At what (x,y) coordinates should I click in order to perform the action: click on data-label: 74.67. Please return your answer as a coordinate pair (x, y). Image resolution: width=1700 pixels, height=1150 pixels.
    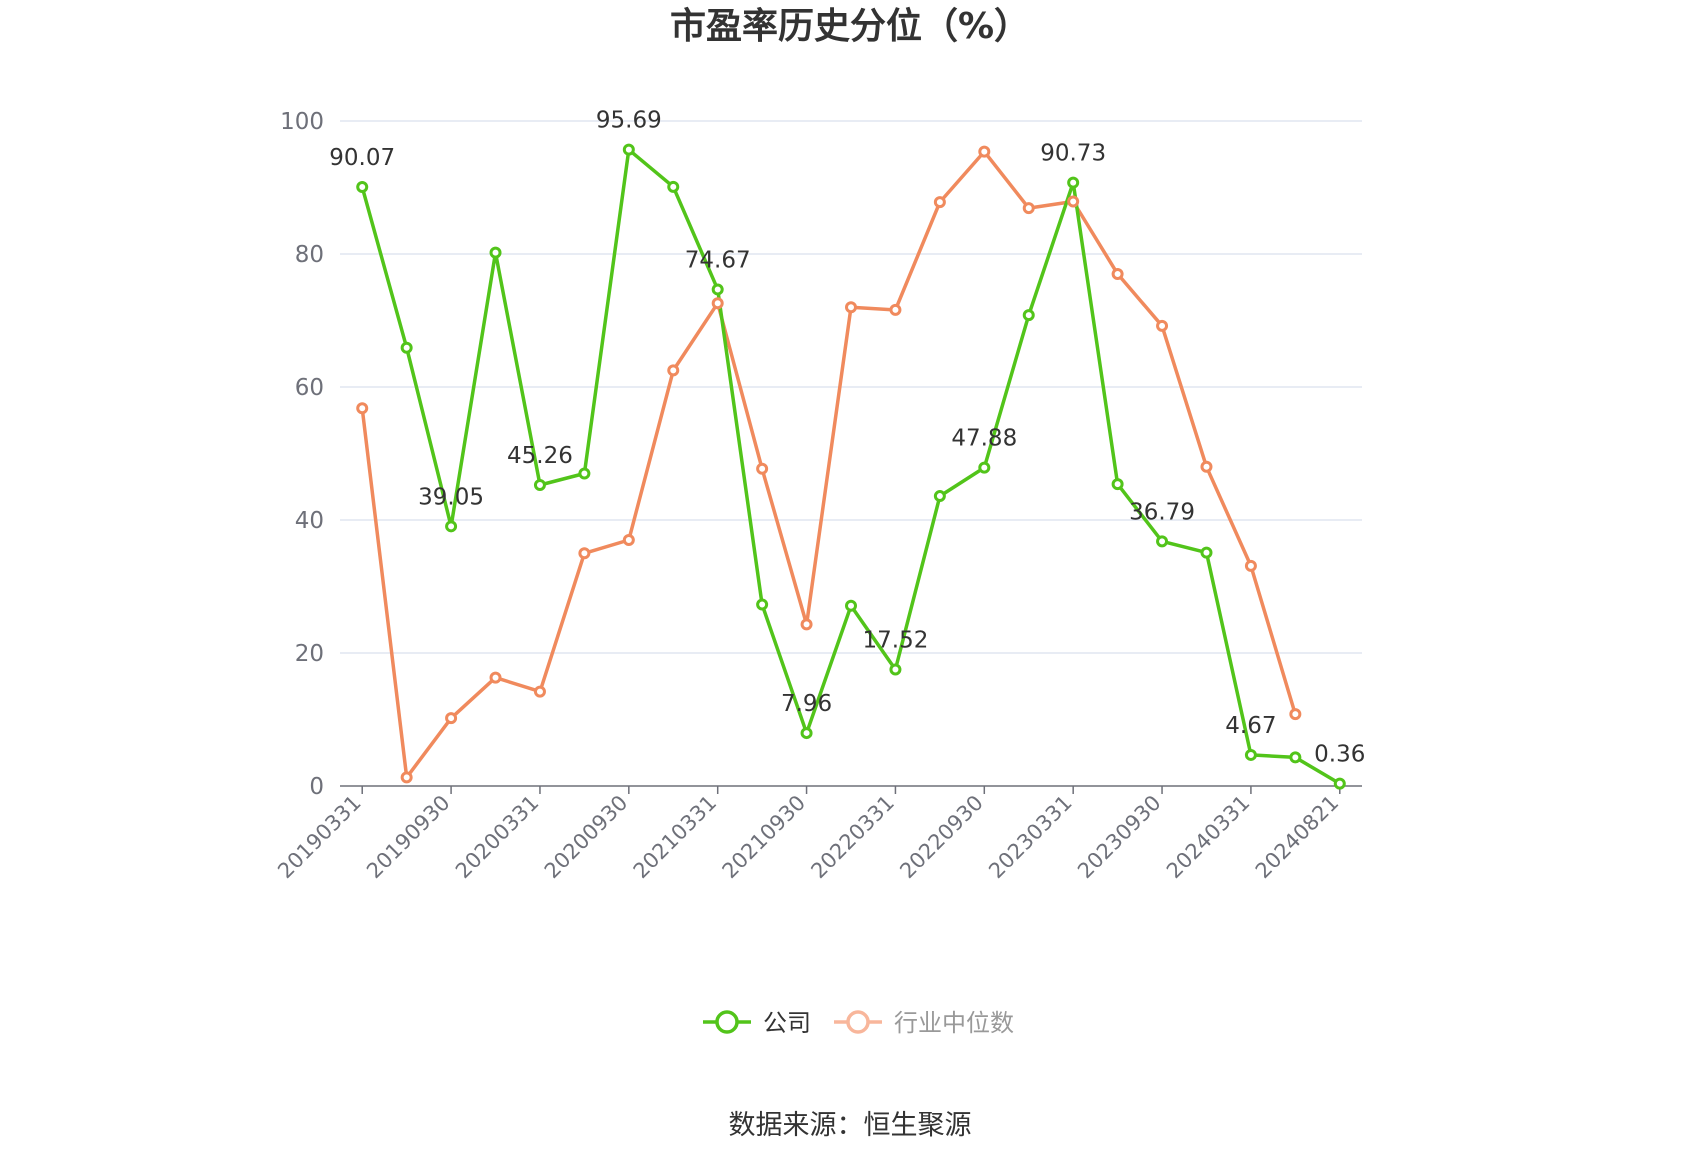
    Looking at the image, I should click on (718, 260).